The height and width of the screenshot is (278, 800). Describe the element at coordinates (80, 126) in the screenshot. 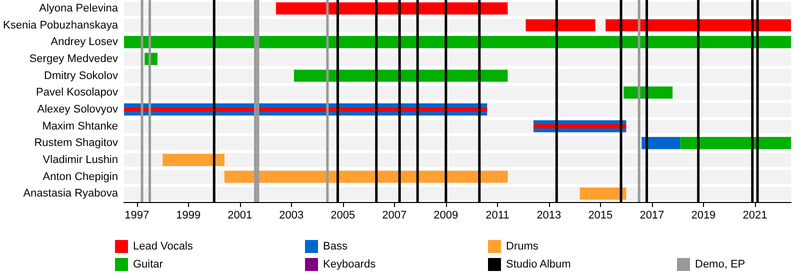

I see `y-tick-label: Maxim Shtanke` at that location.